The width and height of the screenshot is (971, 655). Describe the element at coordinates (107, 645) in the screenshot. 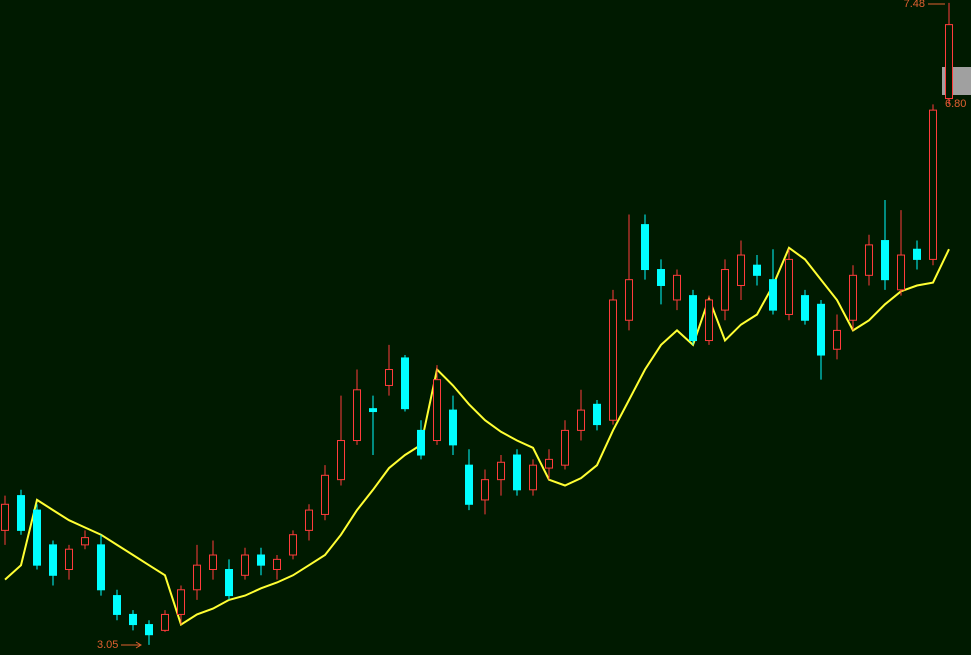

I see `min-annotation: 3.05` at that location.